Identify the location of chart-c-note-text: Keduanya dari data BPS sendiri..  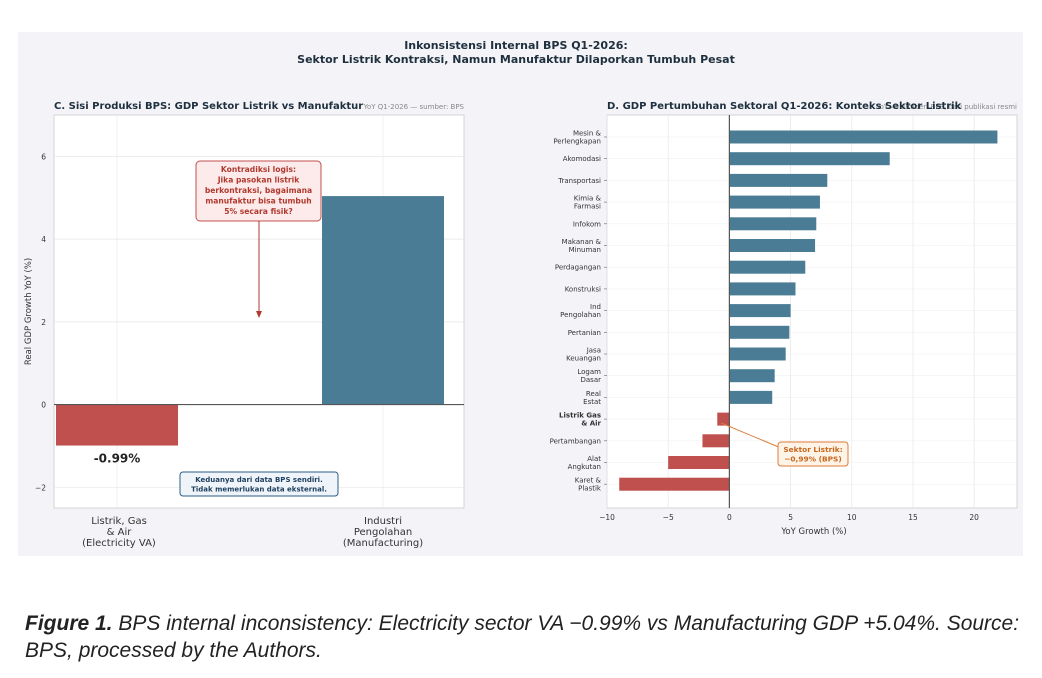
(259, 480).